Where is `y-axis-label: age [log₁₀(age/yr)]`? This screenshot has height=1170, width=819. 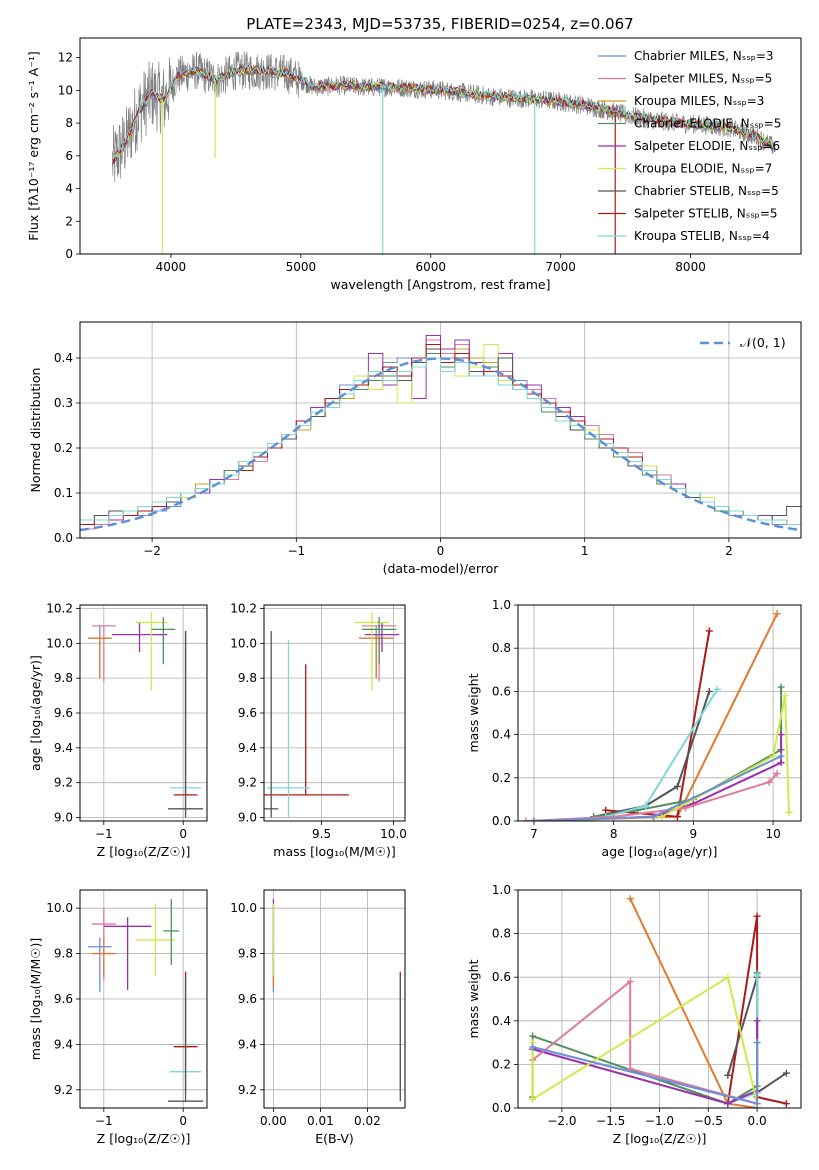 y-axis-label: age [log₁₀(age/yr)] is located at coordinates (35, 713).